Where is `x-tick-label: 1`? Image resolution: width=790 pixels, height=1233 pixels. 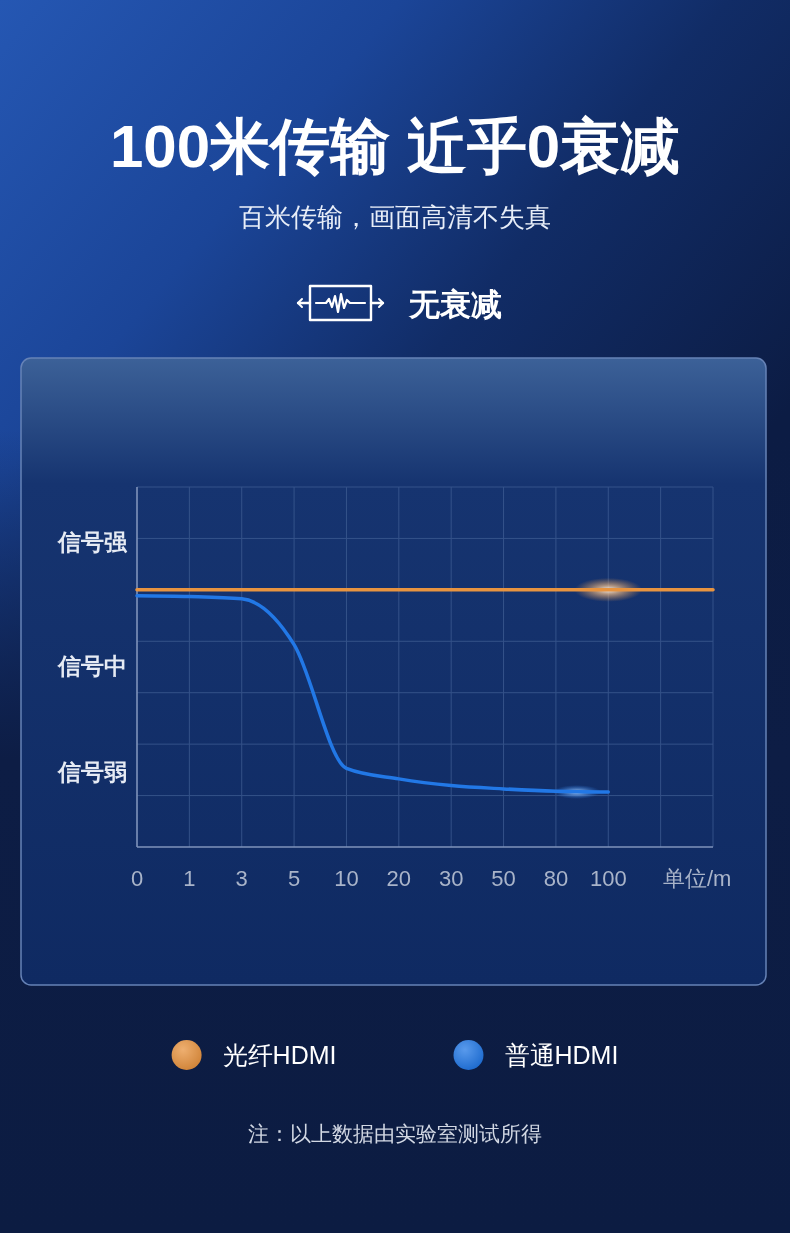
x-tick-label: 1 is located at coordinates (189, 878).